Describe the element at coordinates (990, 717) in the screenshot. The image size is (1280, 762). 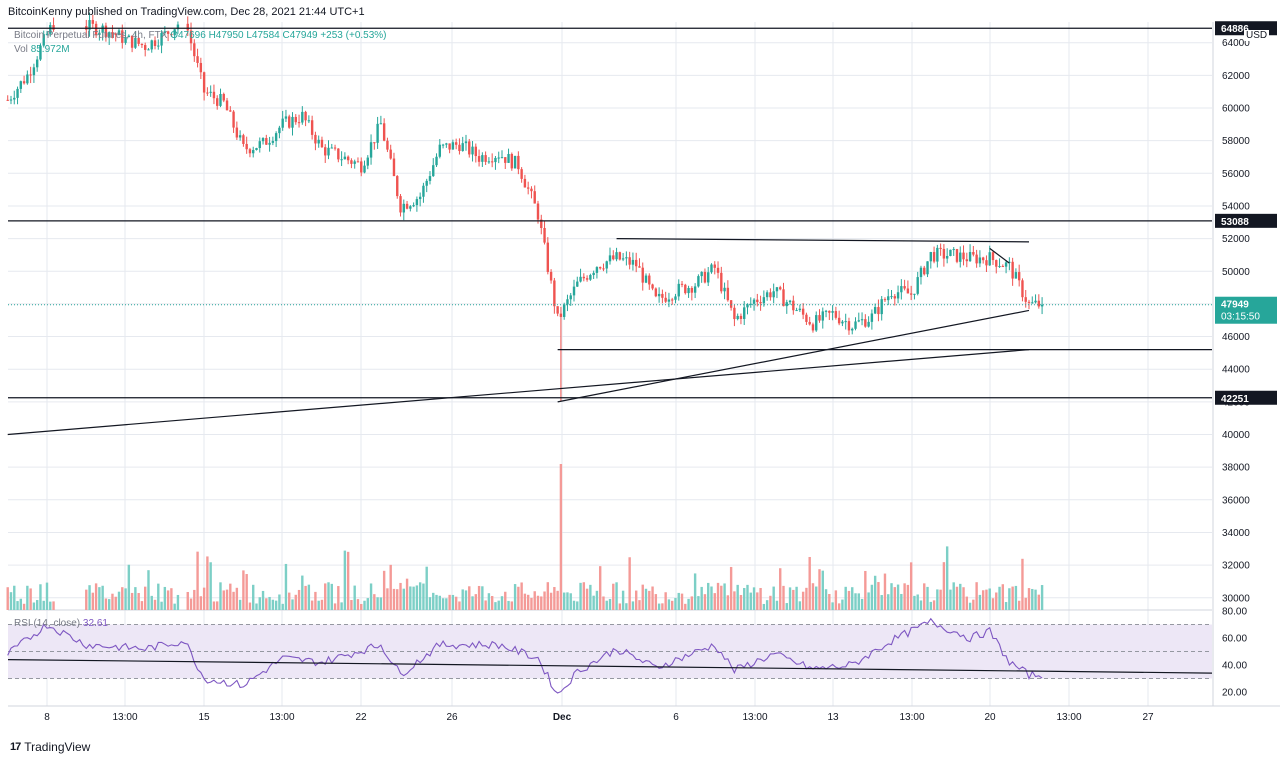
I see `time-tick-label: 20` at that location.